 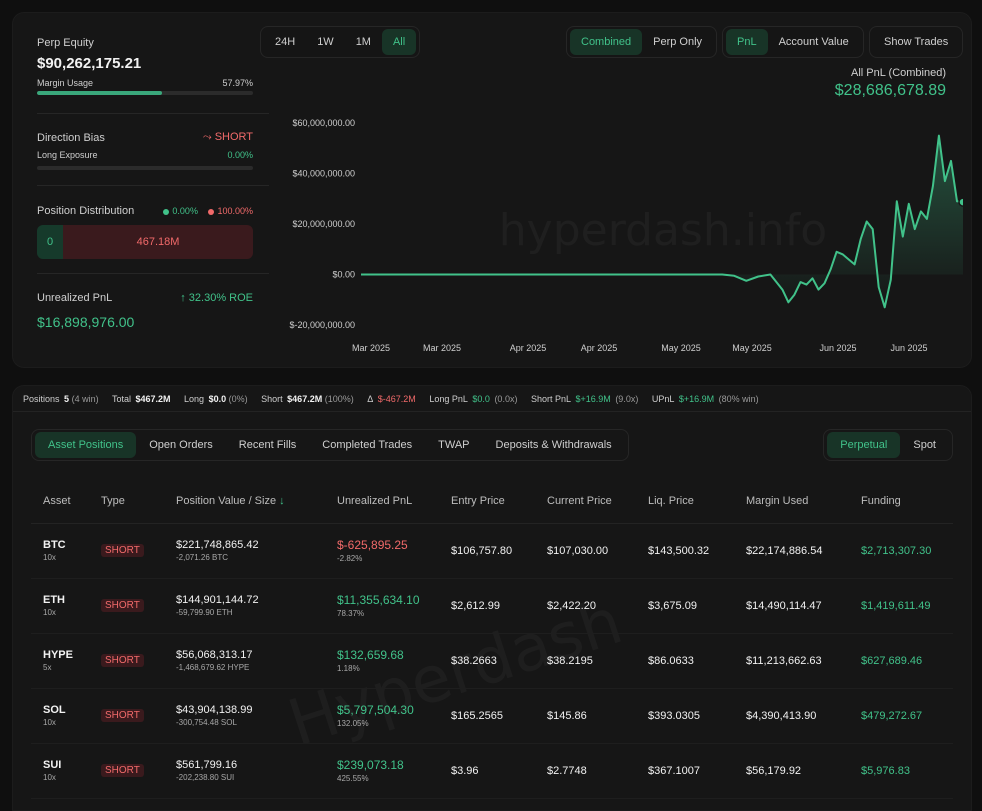 I want to click on dist-short-value: 467.18M, so click(x=158, y=242).